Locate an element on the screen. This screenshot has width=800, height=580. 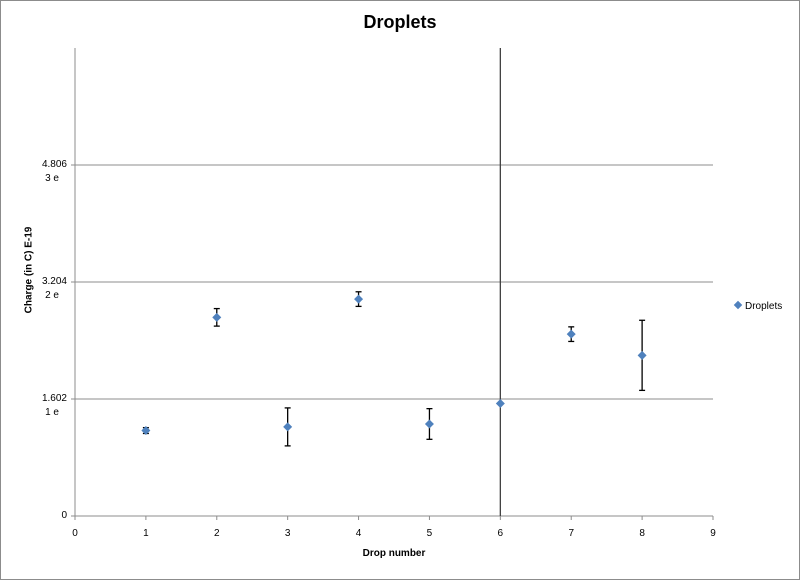
y-tick-sublabel: 3 e is located at coordinates (52, 178).